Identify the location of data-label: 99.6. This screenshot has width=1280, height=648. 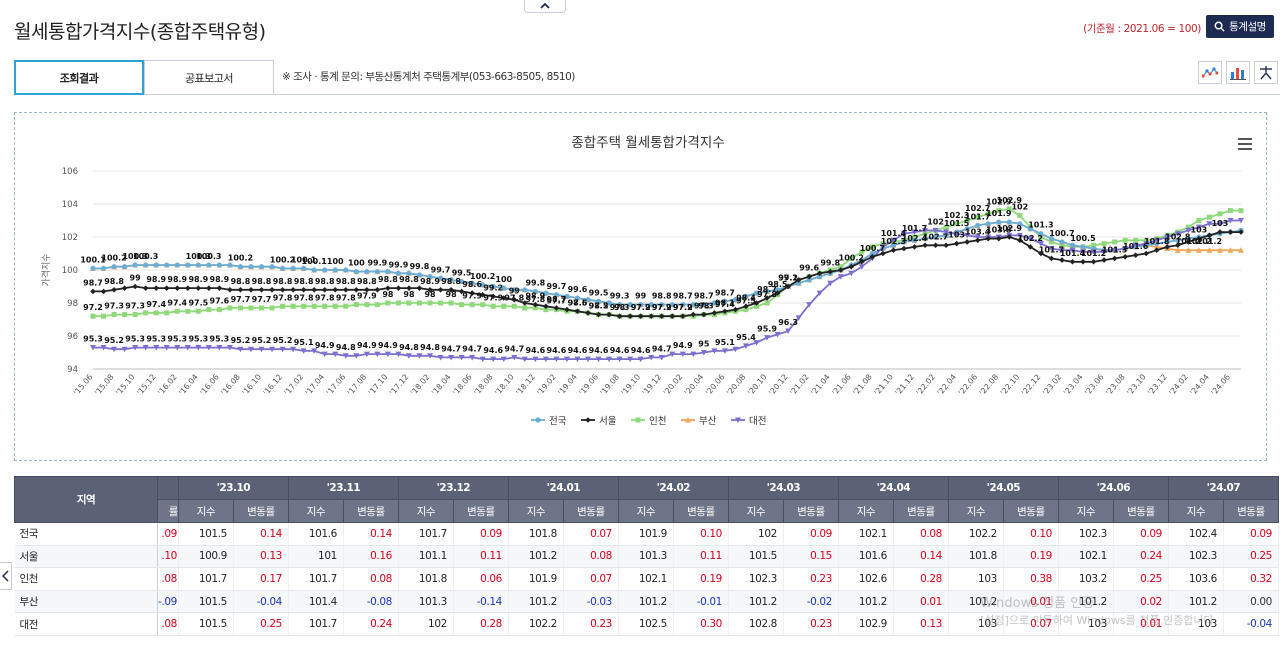
(578, 289).